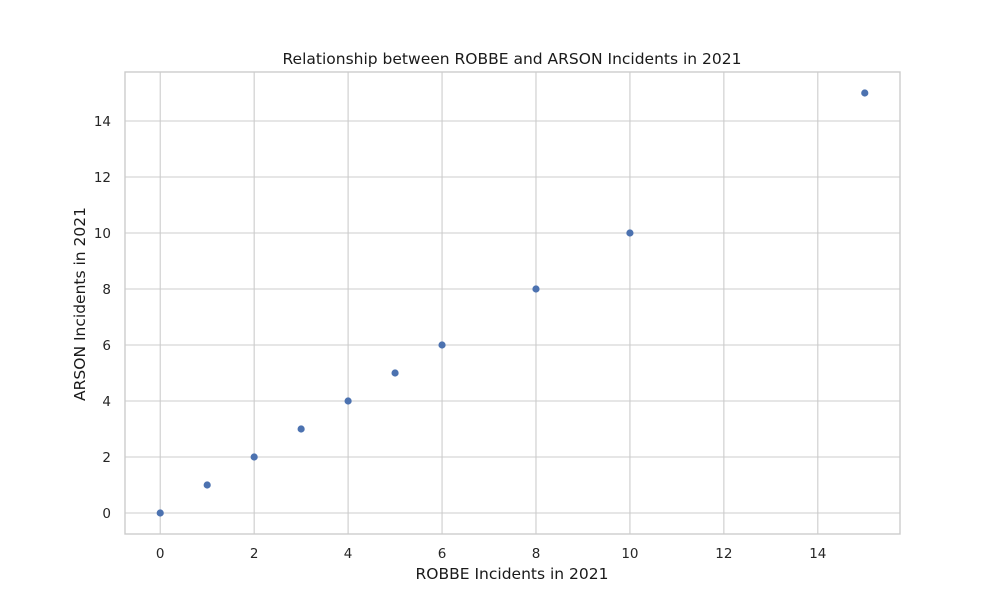  Describe the element at coordinates (629, 554) in the screenshot. I see `x-tick-label: 10` at that location.